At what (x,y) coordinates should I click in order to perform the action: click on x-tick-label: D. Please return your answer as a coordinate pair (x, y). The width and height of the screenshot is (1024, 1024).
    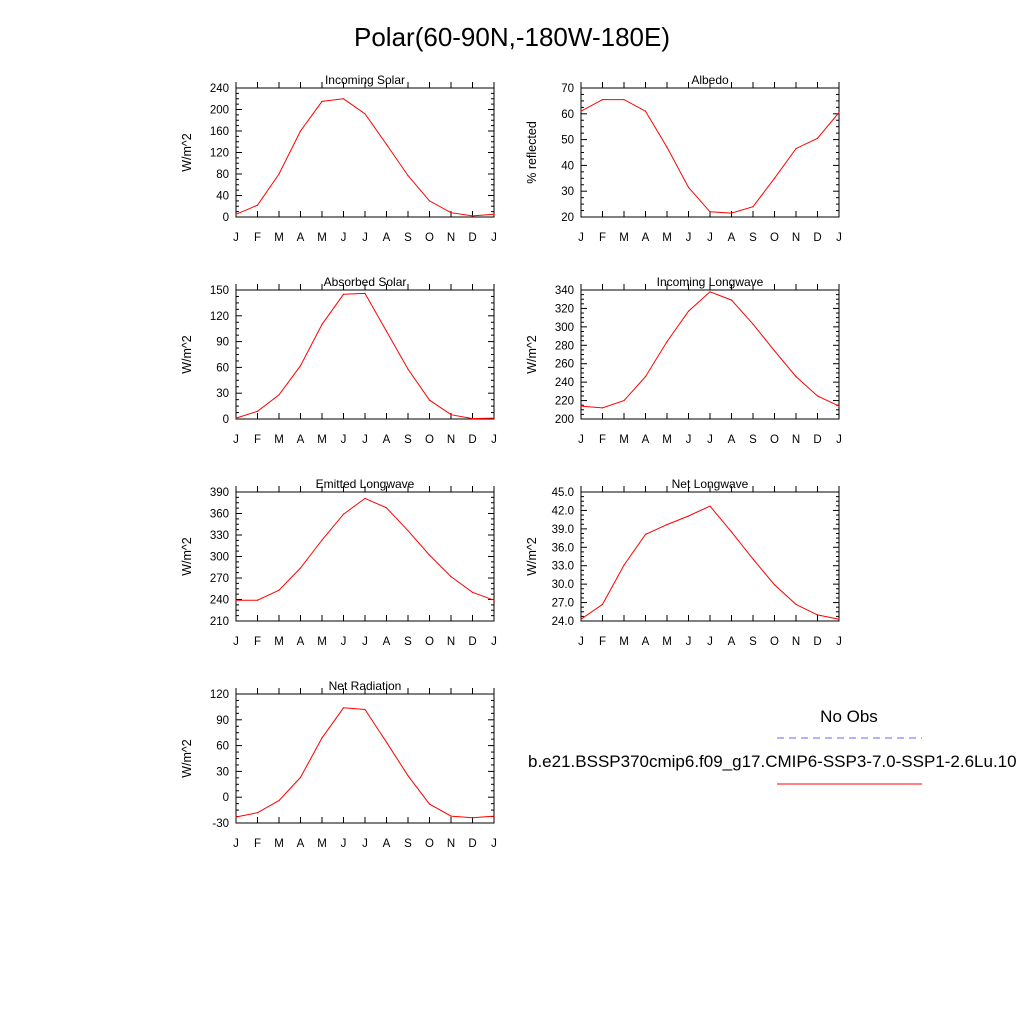
    Looking at the image, I should click on (817, 642).